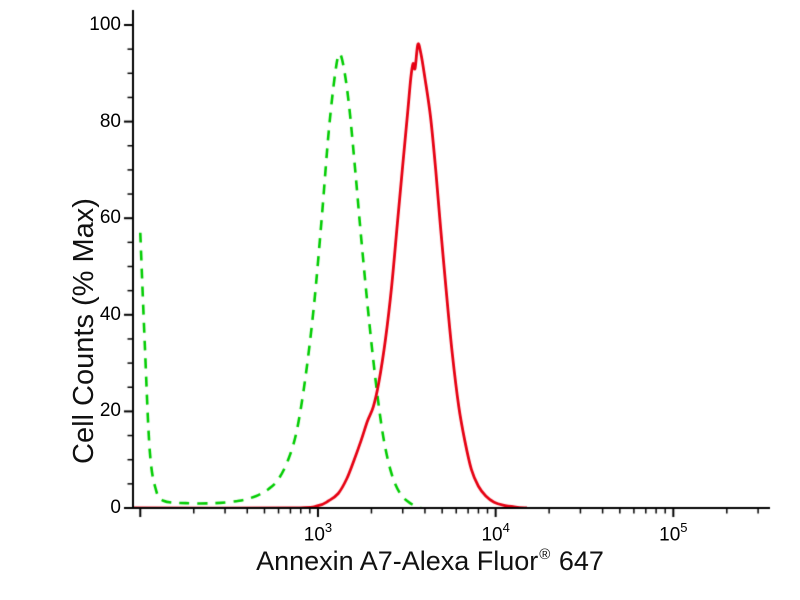 This screenshot has height=600, width=800. What do you see at coordinates (105, 24) in the screenshot?
I see `y-tick-label: 100` at bounding box center [105, 24].